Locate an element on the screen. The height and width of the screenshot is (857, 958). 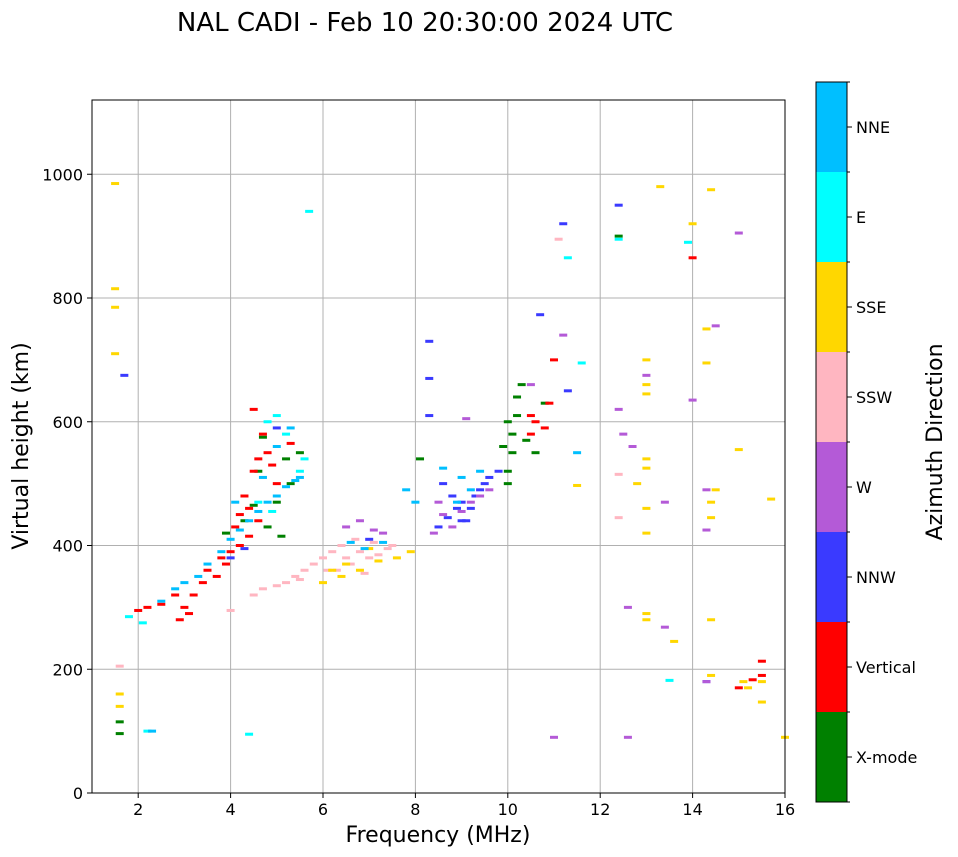
colorbar-segment-ssw is located at coordinates (831, 397).